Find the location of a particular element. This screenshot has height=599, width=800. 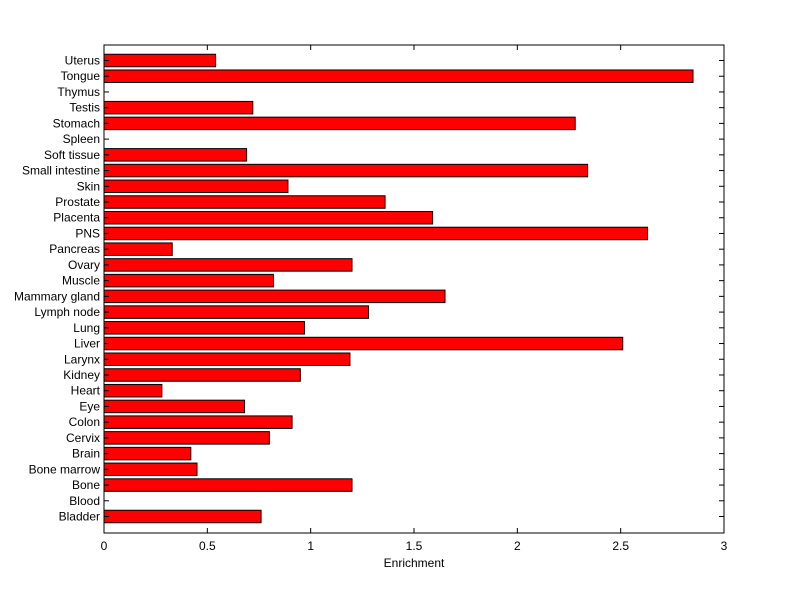

y-tick-label: Bone is located at coordinates (86, 485).